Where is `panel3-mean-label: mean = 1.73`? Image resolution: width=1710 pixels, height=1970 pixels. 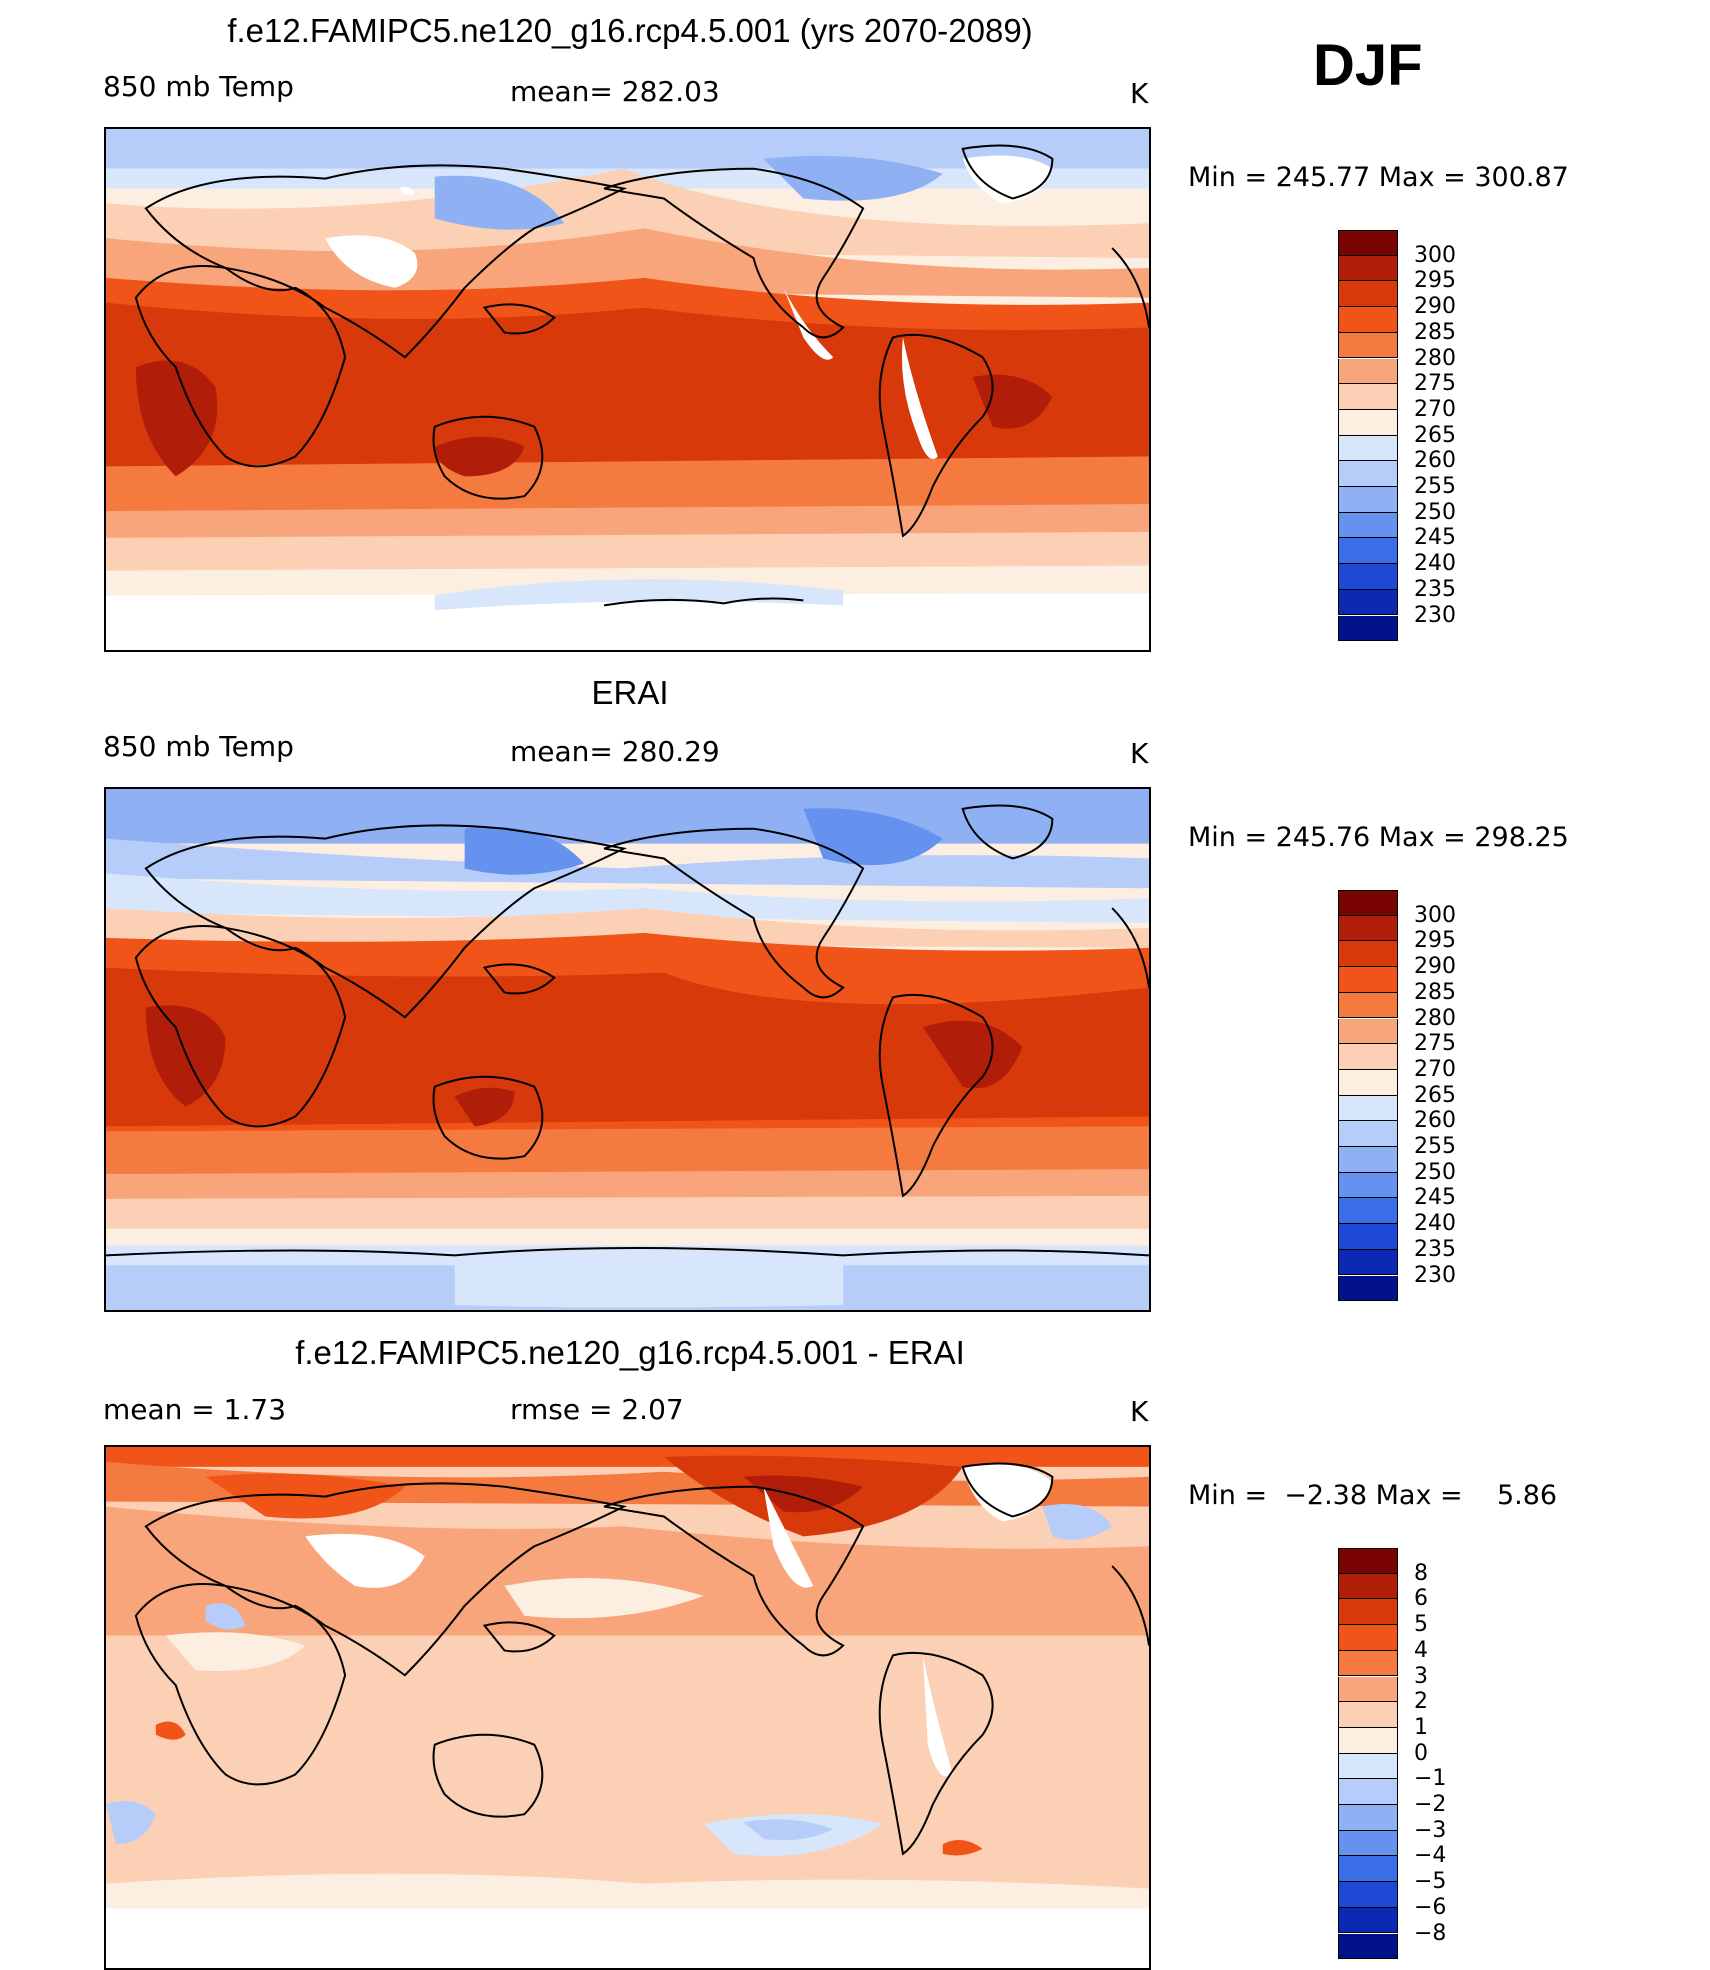 panel3-mean-label: mean = 1.73 is located at coordinates (195, 1409).